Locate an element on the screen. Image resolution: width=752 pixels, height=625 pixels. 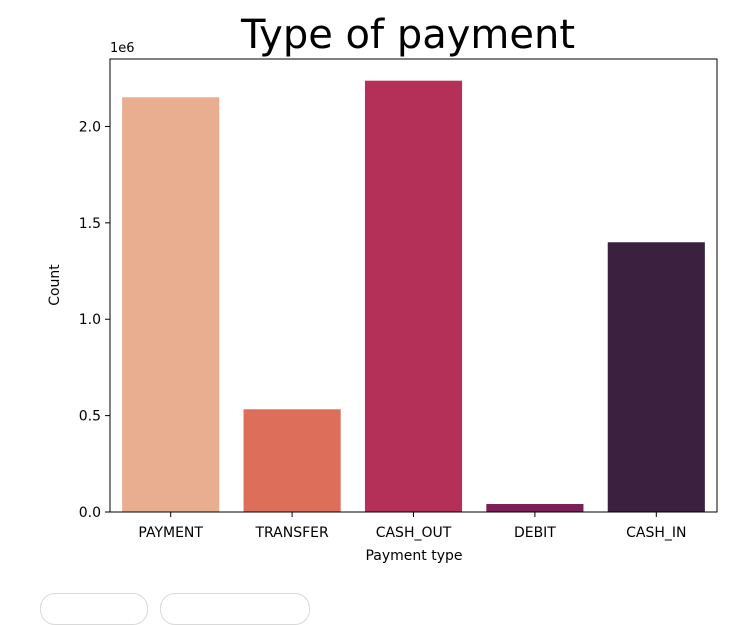
bar-payment is located at coordinates (171, 304).